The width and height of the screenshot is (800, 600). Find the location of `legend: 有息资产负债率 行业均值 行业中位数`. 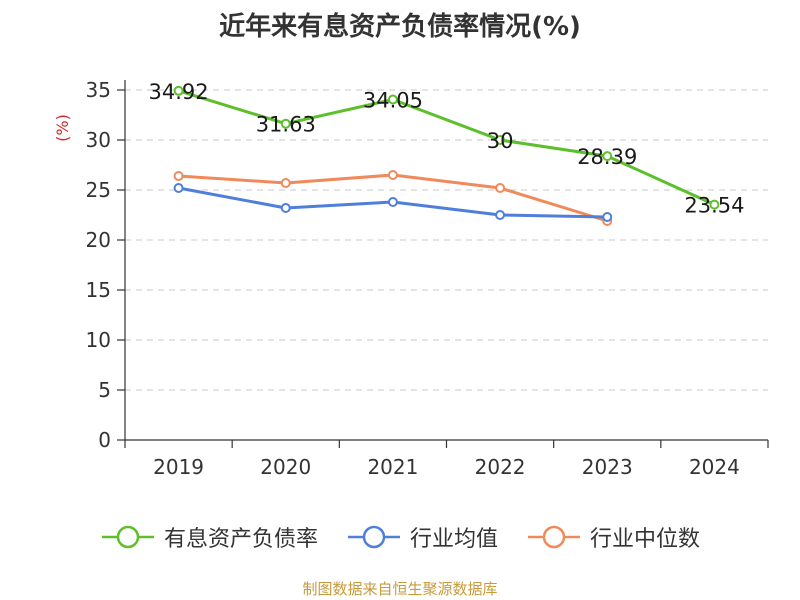

legend: 有息资产负债率 行业均值 行业中位数 is located at coordinates (400, 537).